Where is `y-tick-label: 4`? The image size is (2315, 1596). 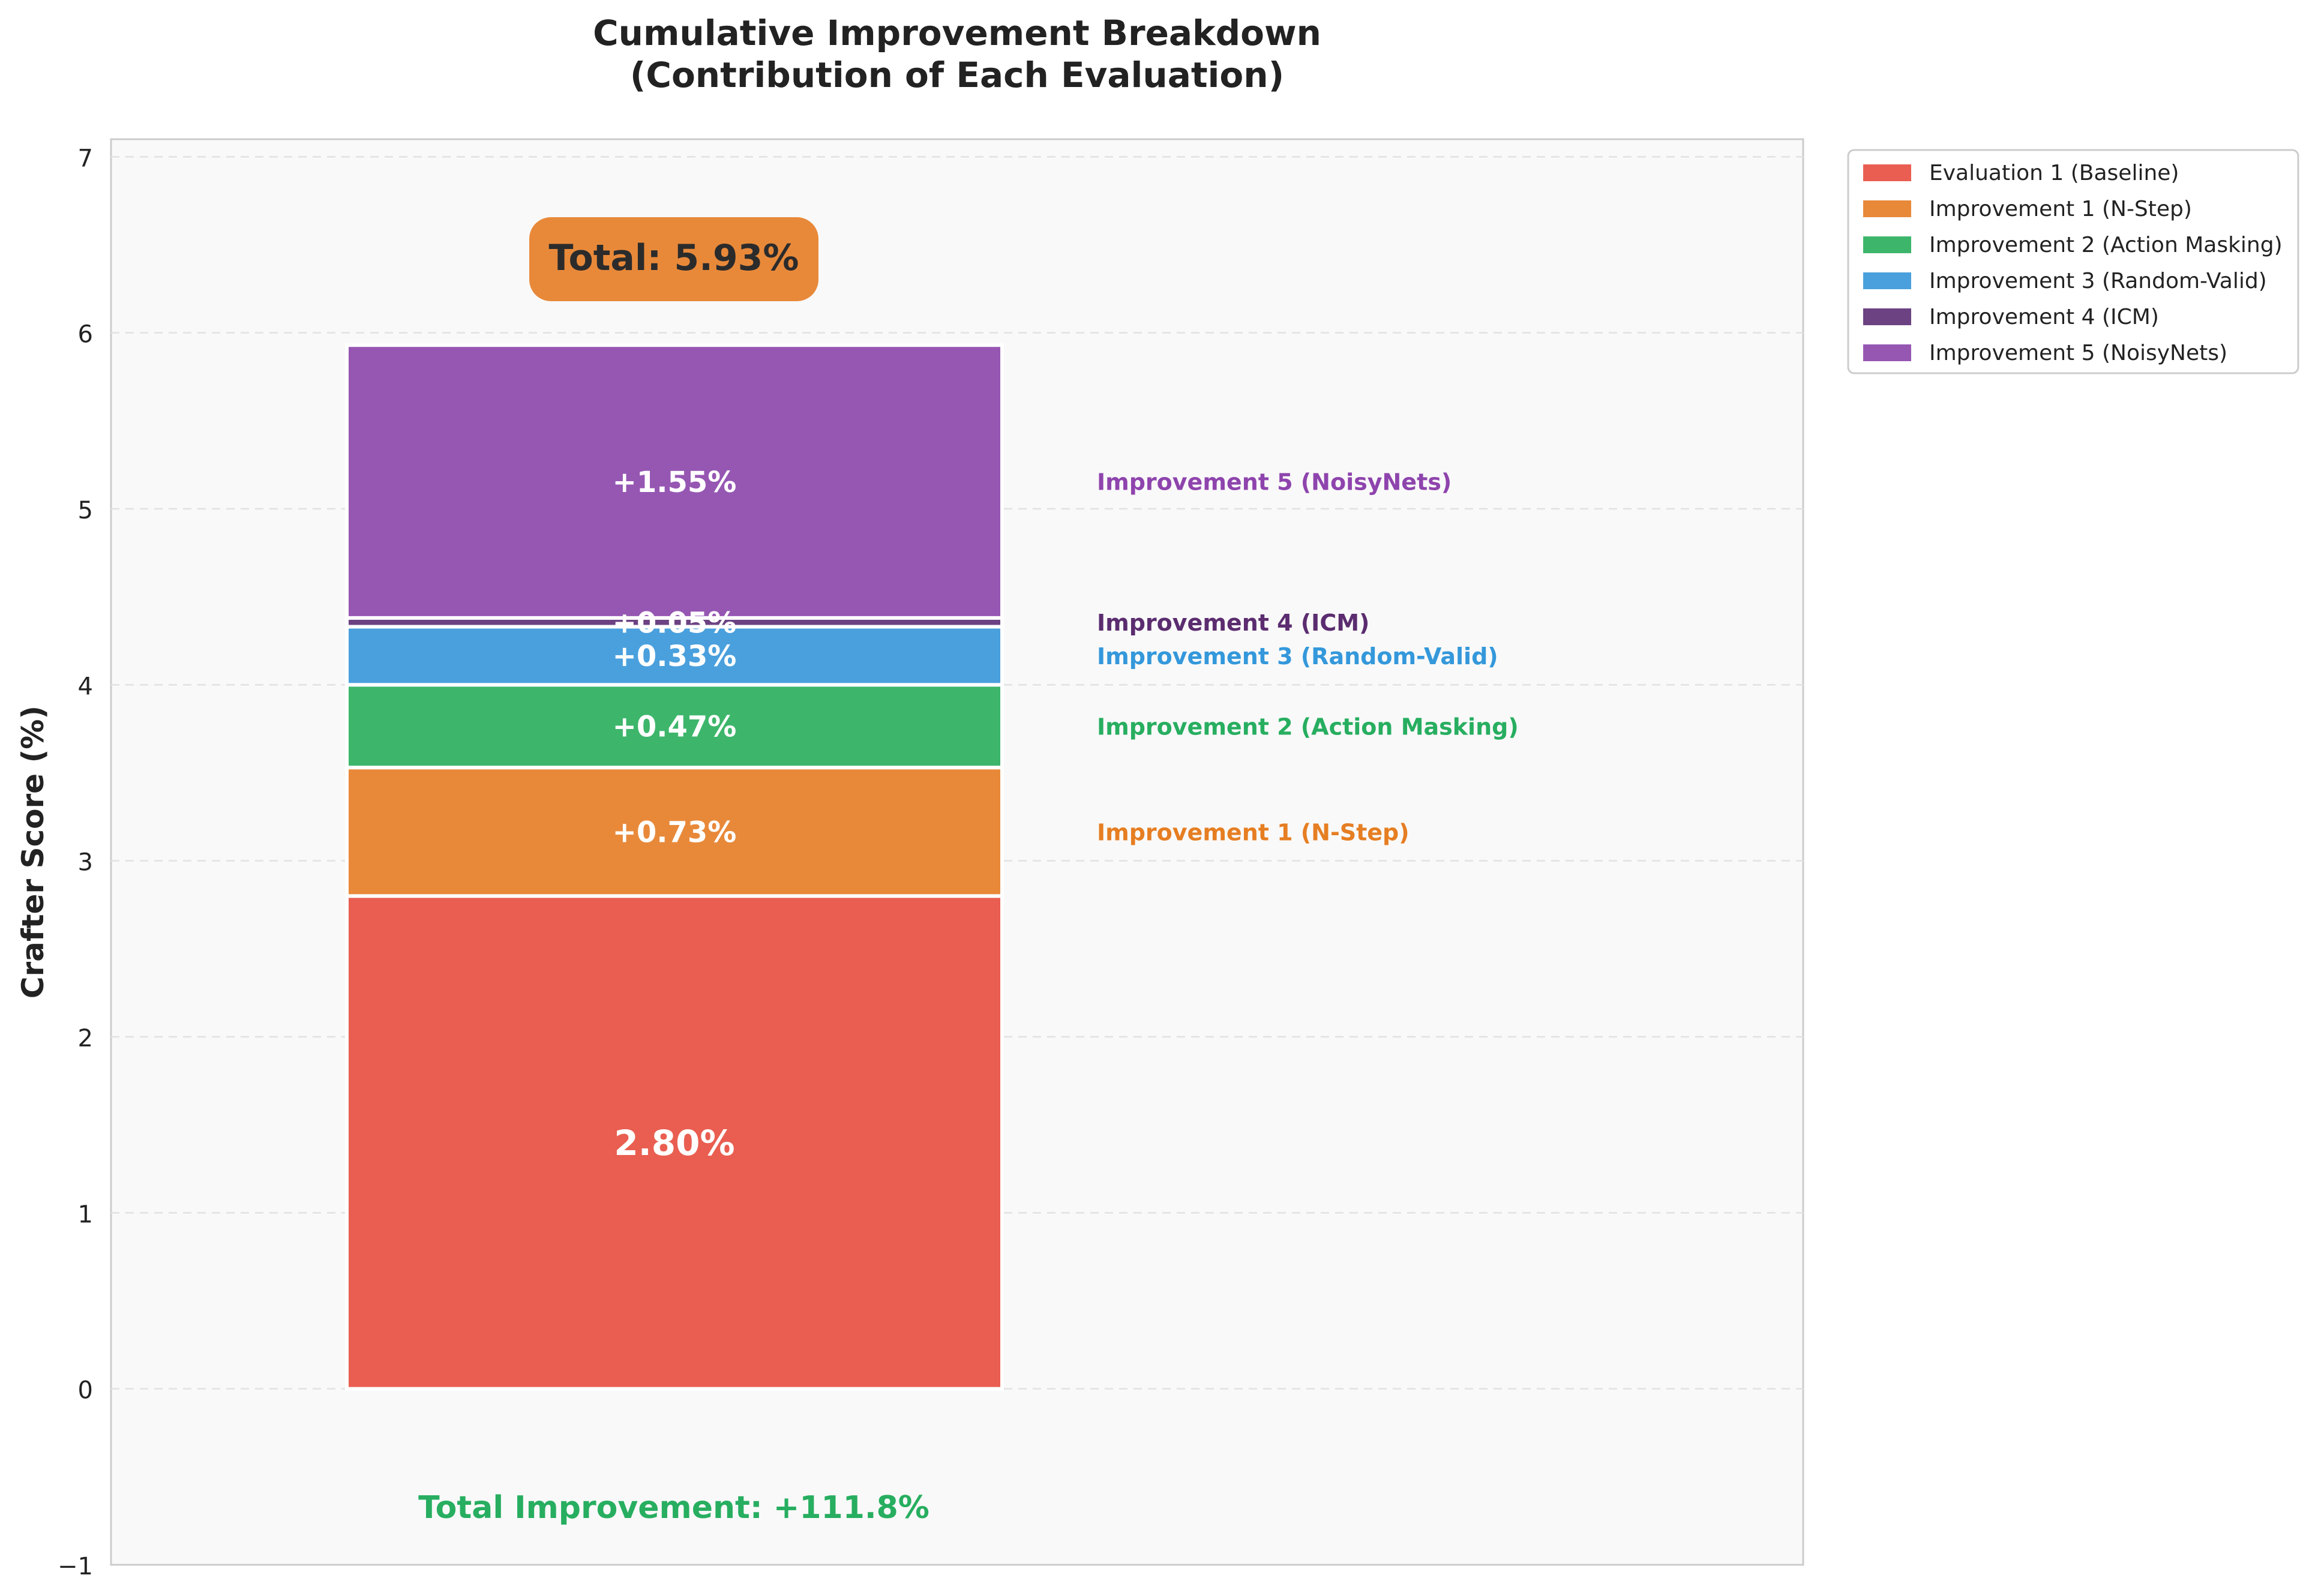
y-tick-label: 4 is located at coordinates (85, 686).